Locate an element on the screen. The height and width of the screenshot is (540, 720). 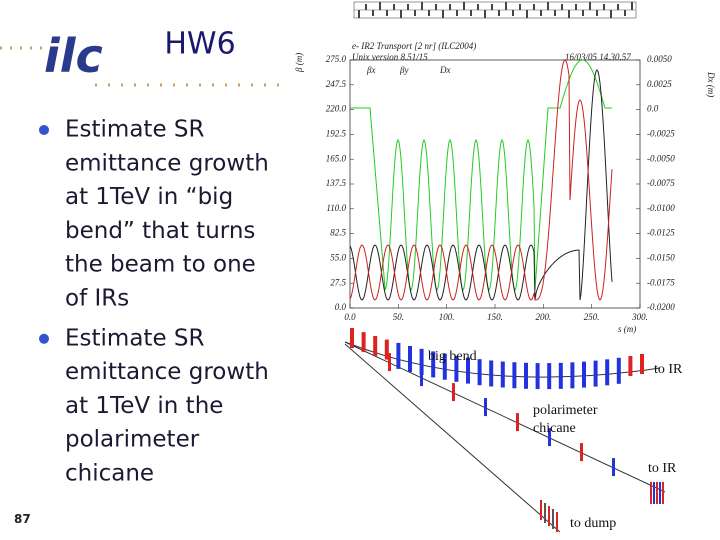
x-axis-label: s (m) is located at coordinates (627, 329).